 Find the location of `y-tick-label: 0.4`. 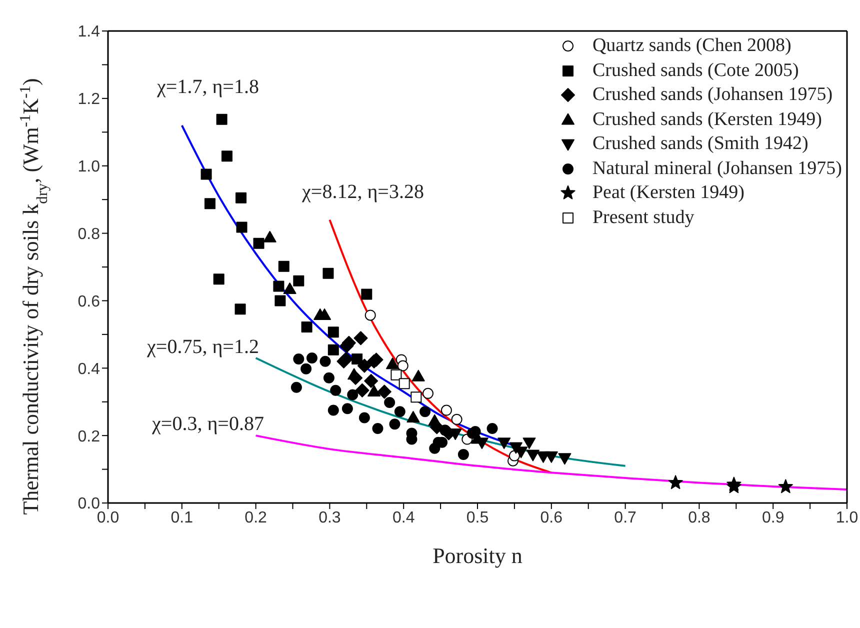

y-tick-label: 0.4 is located at coordinates (89, 369).